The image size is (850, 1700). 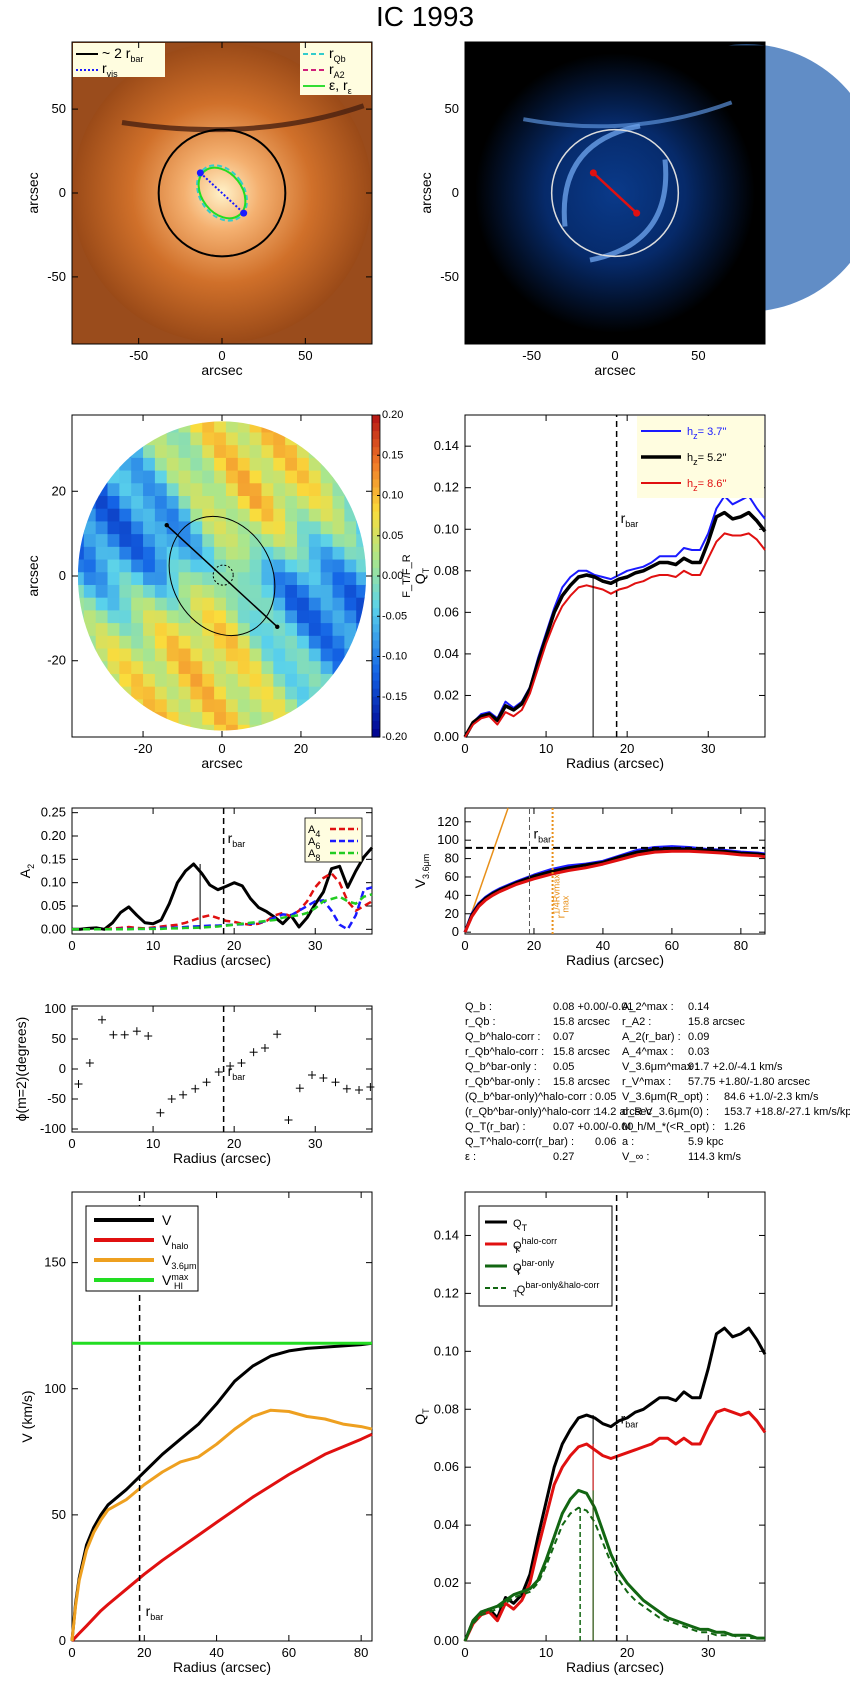 I want to click on y-axis-label: arcsec, so click(x=33, y=575).